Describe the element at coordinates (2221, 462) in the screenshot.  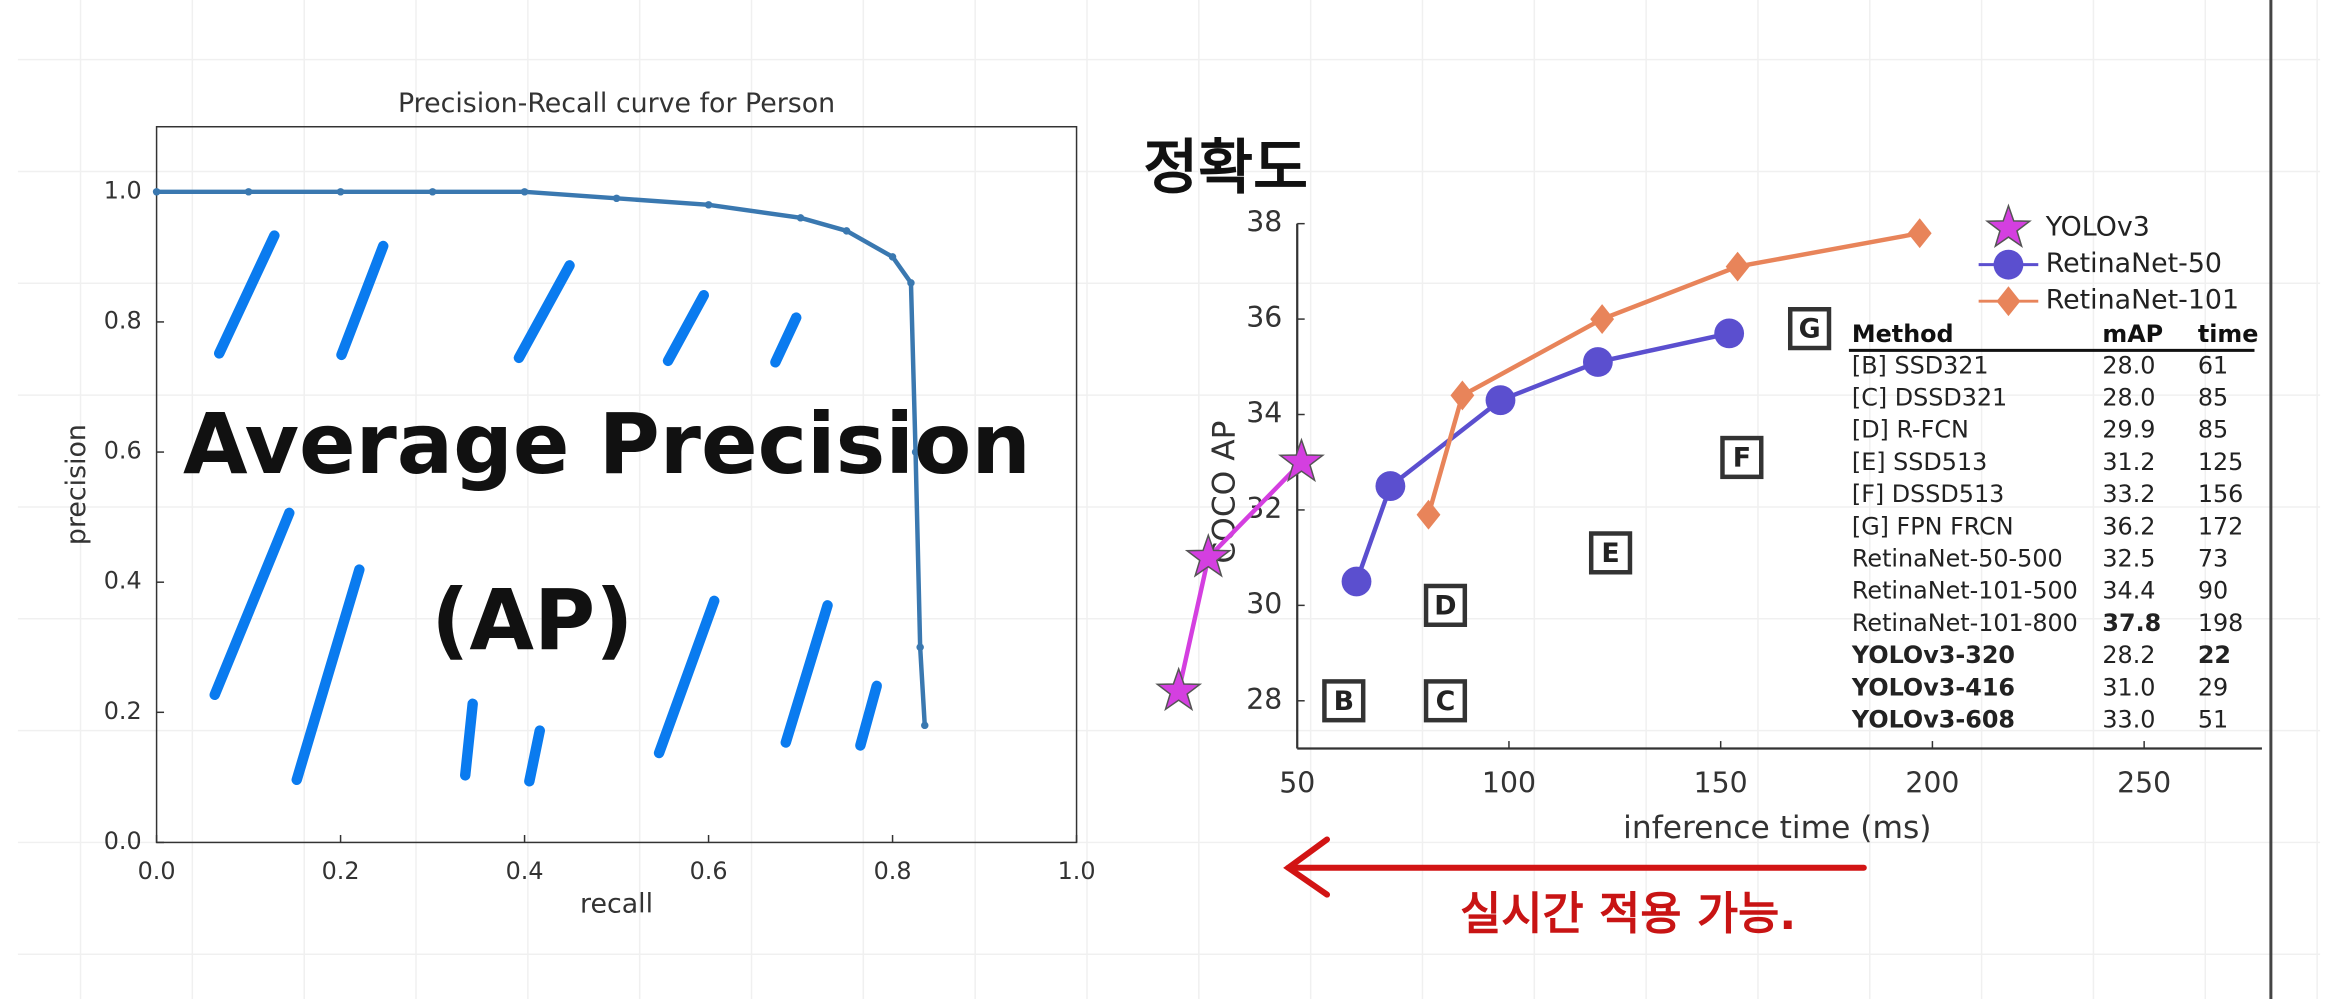
I see `table-cell: 125` at that location.